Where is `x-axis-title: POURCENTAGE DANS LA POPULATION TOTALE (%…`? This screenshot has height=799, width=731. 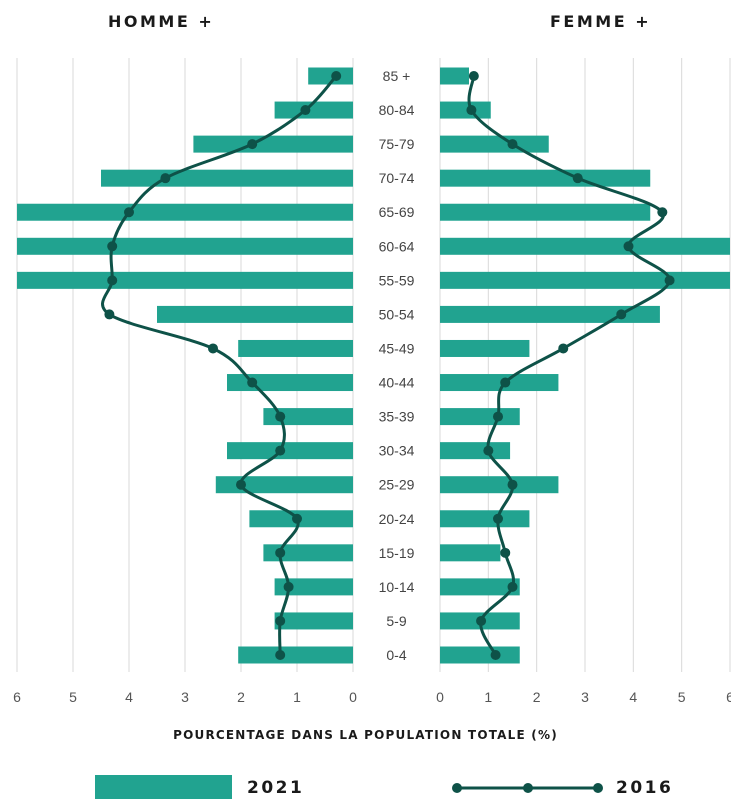
x-axis-title: POURCENTAGE DANS LA POPULATION TOTALE (%… is located at coordinates (365, 735).